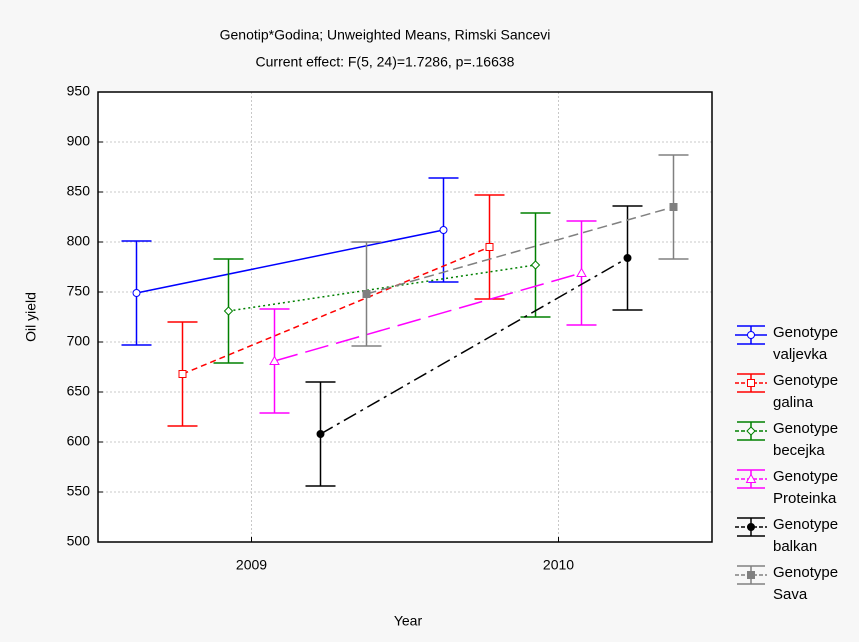 This screenshot has width=859, height=642. What do you see at coordinates (806, 439) in the screenshot?
I see `legend-label: Genotype becejka` at bounding box center [806, 439].